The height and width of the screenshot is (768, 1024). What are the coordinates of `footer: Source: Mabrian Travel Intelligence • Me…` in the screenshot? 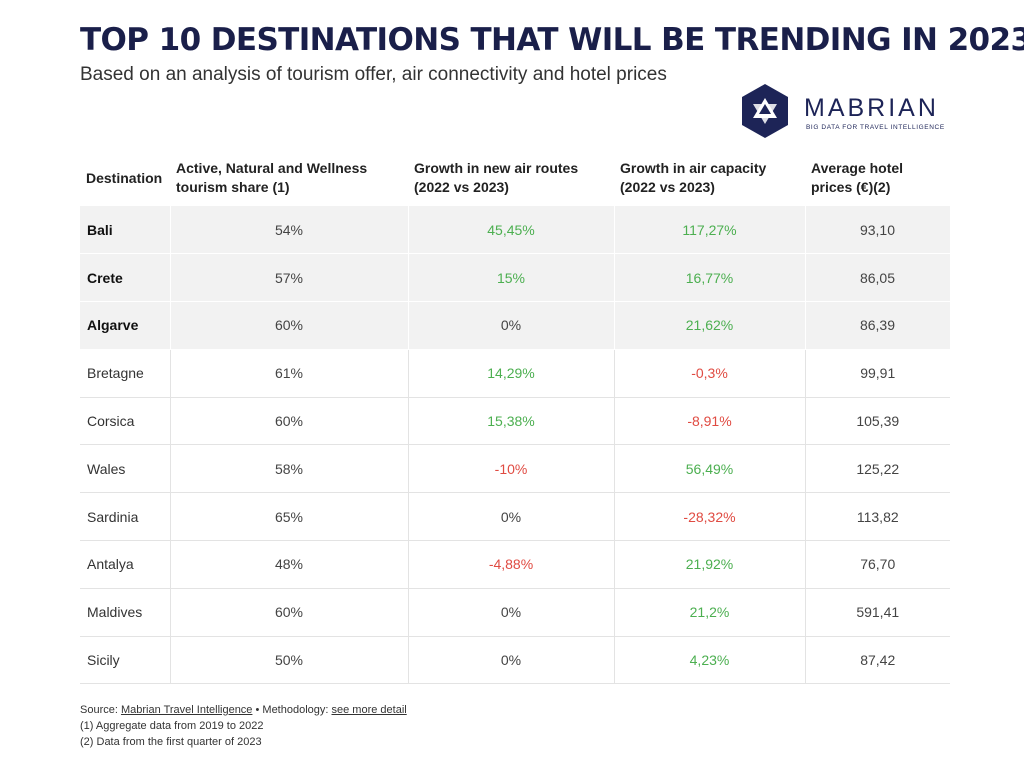 It's located at (243, 726).